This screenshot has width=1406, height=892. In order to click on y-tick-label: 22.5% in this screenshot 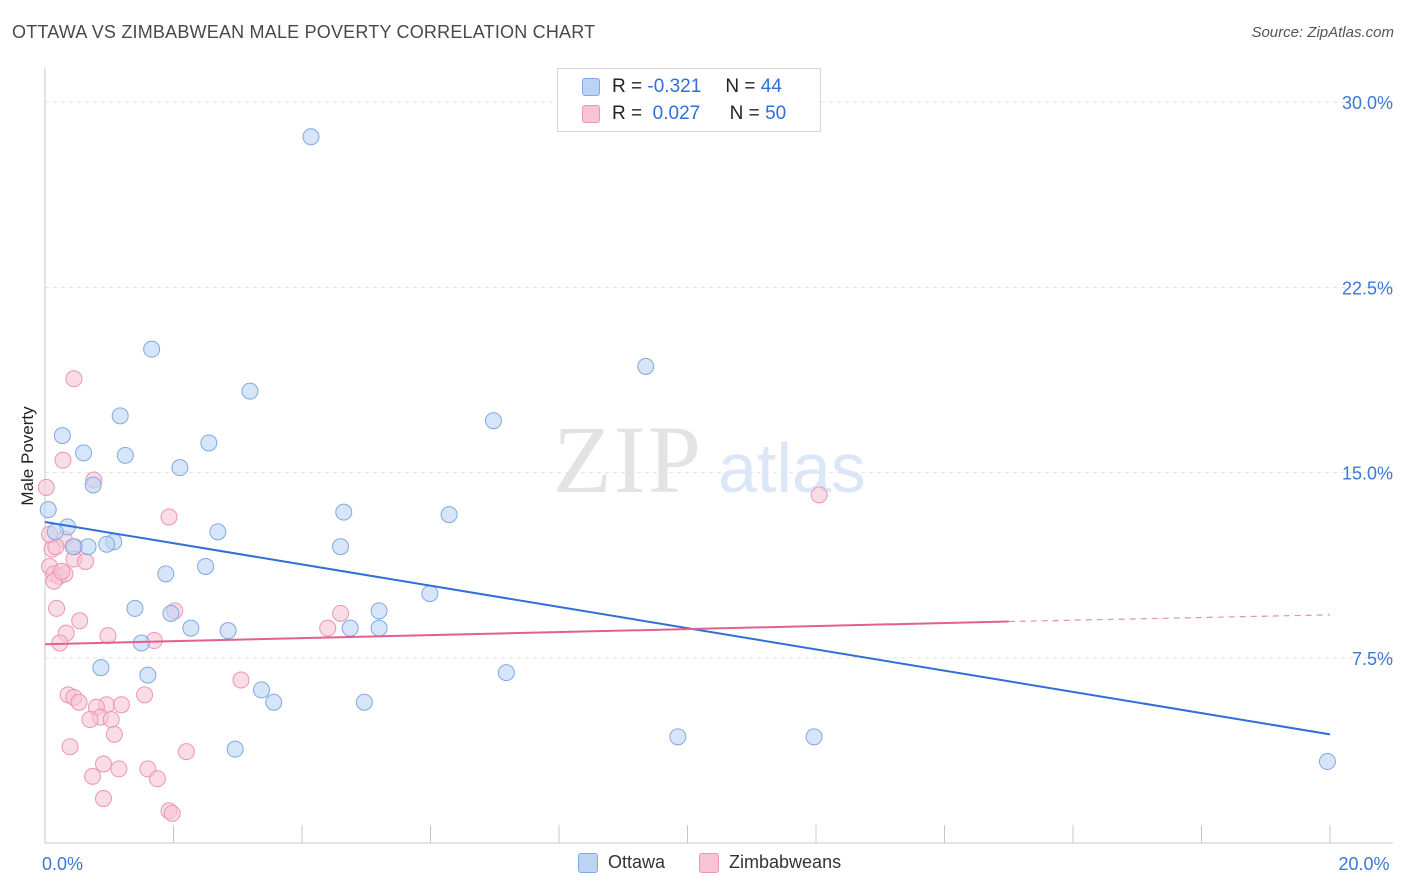, I will do `click(1367, 288)`.